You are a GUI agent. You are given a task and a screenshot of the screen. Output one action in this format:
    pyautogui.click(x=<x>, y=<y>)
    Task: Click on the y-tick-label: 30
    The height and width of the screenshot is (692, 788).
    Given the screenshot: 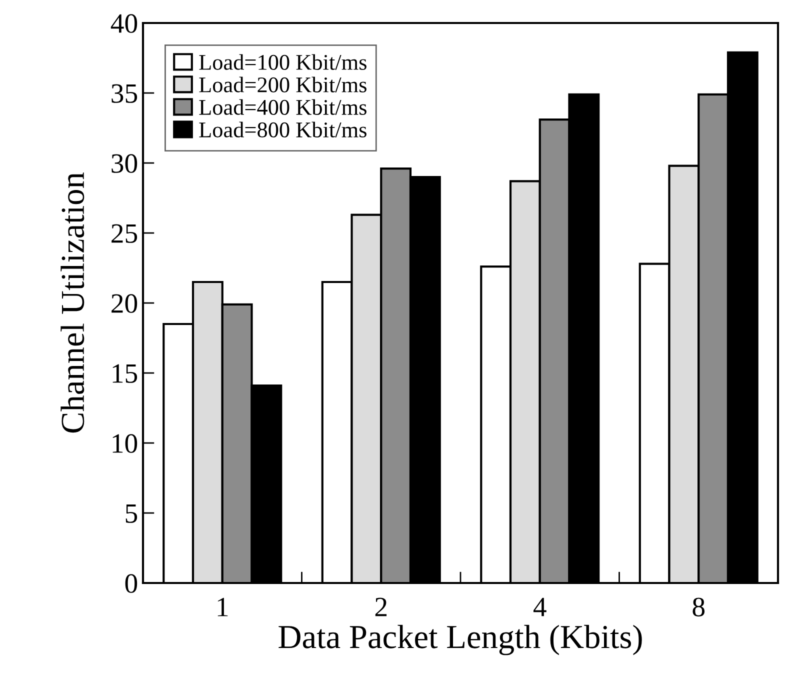 What is the action you would take?
    pyautogui.click(x=125, y=163)
    